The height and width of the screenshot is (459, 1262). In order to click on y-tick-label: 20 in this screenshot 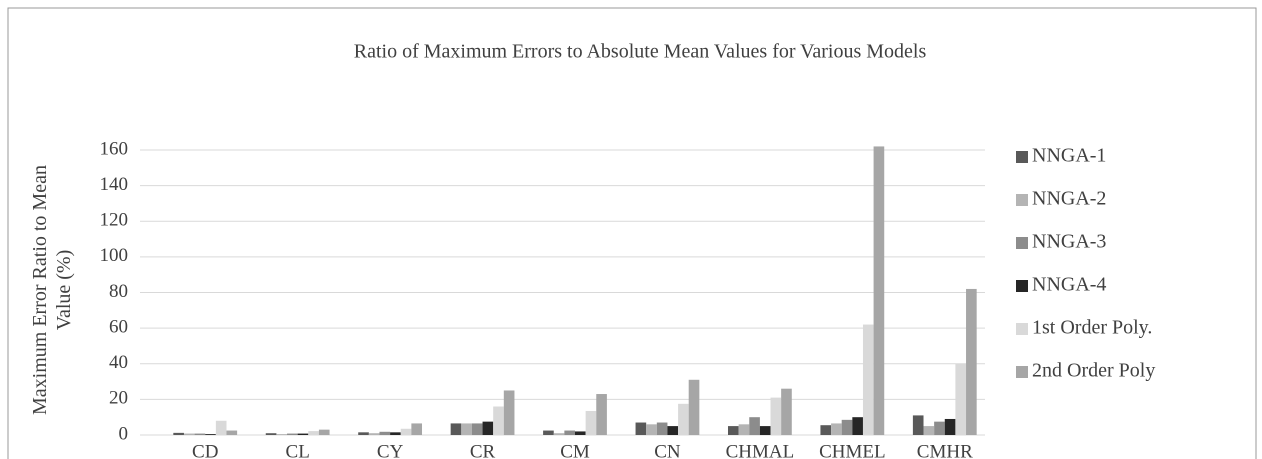, I will do `click(118, 398)`.